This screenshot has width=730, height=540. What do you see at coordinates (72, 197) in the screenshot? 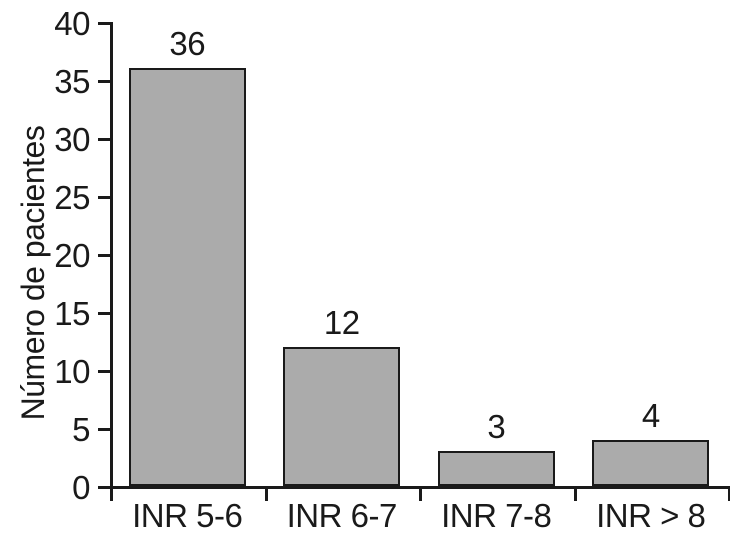
I see `y-tick-label: 25` at bounding box center [72, 197].